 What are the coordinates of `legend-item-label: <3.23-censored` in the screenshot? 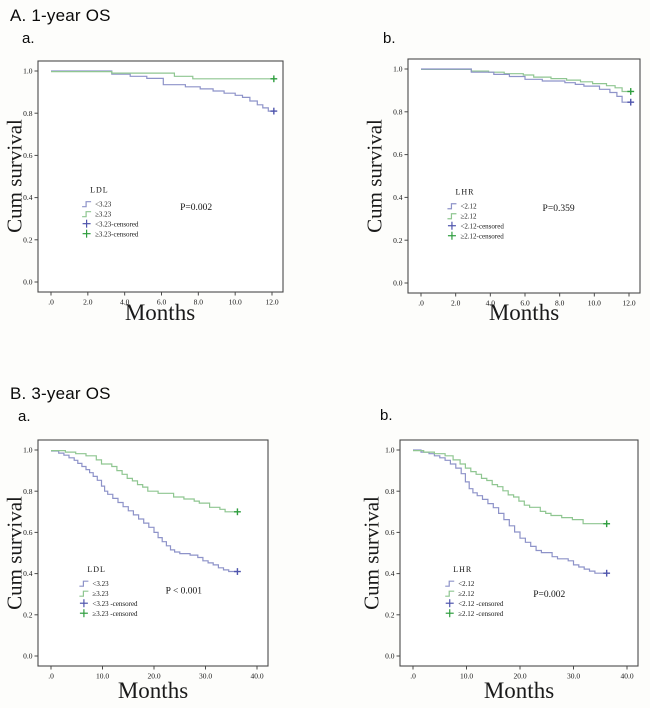 It's located at (117, 224).